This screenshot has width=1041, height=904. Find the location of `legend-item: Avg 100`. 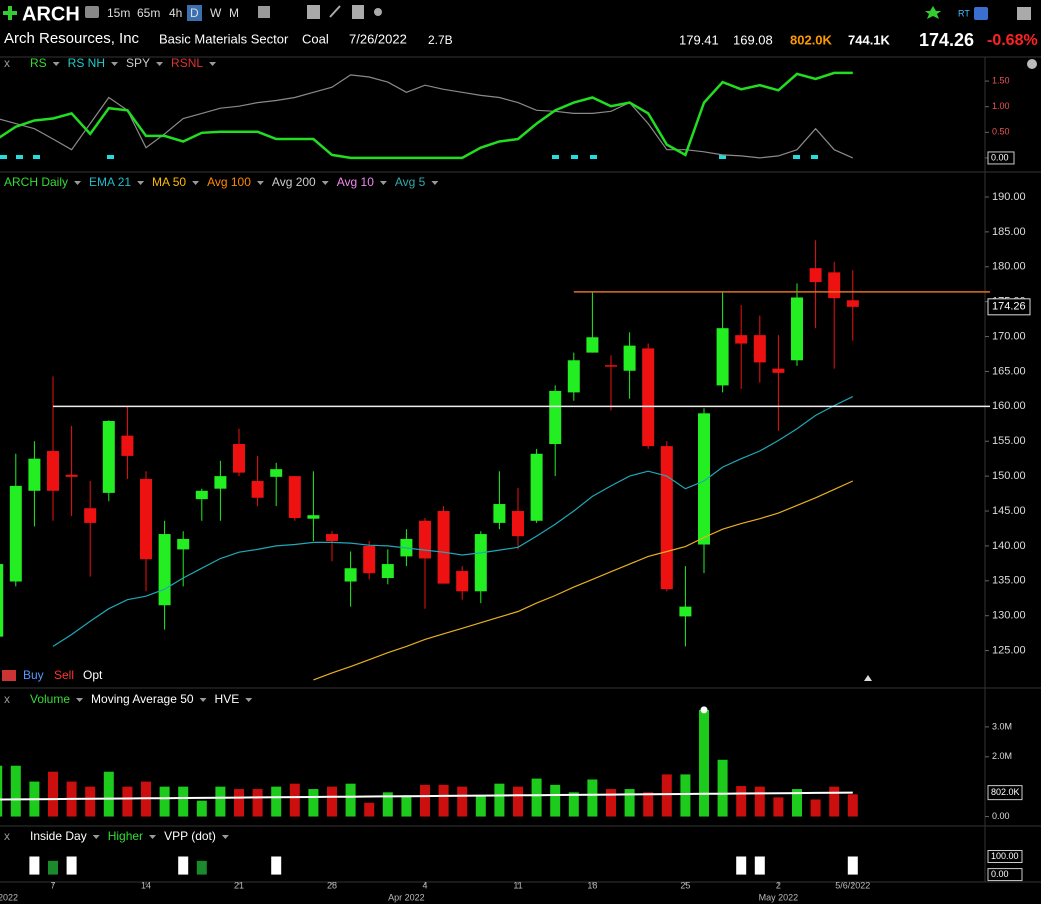

legend-item: Avg 100 is located at coordinates (229, 182).